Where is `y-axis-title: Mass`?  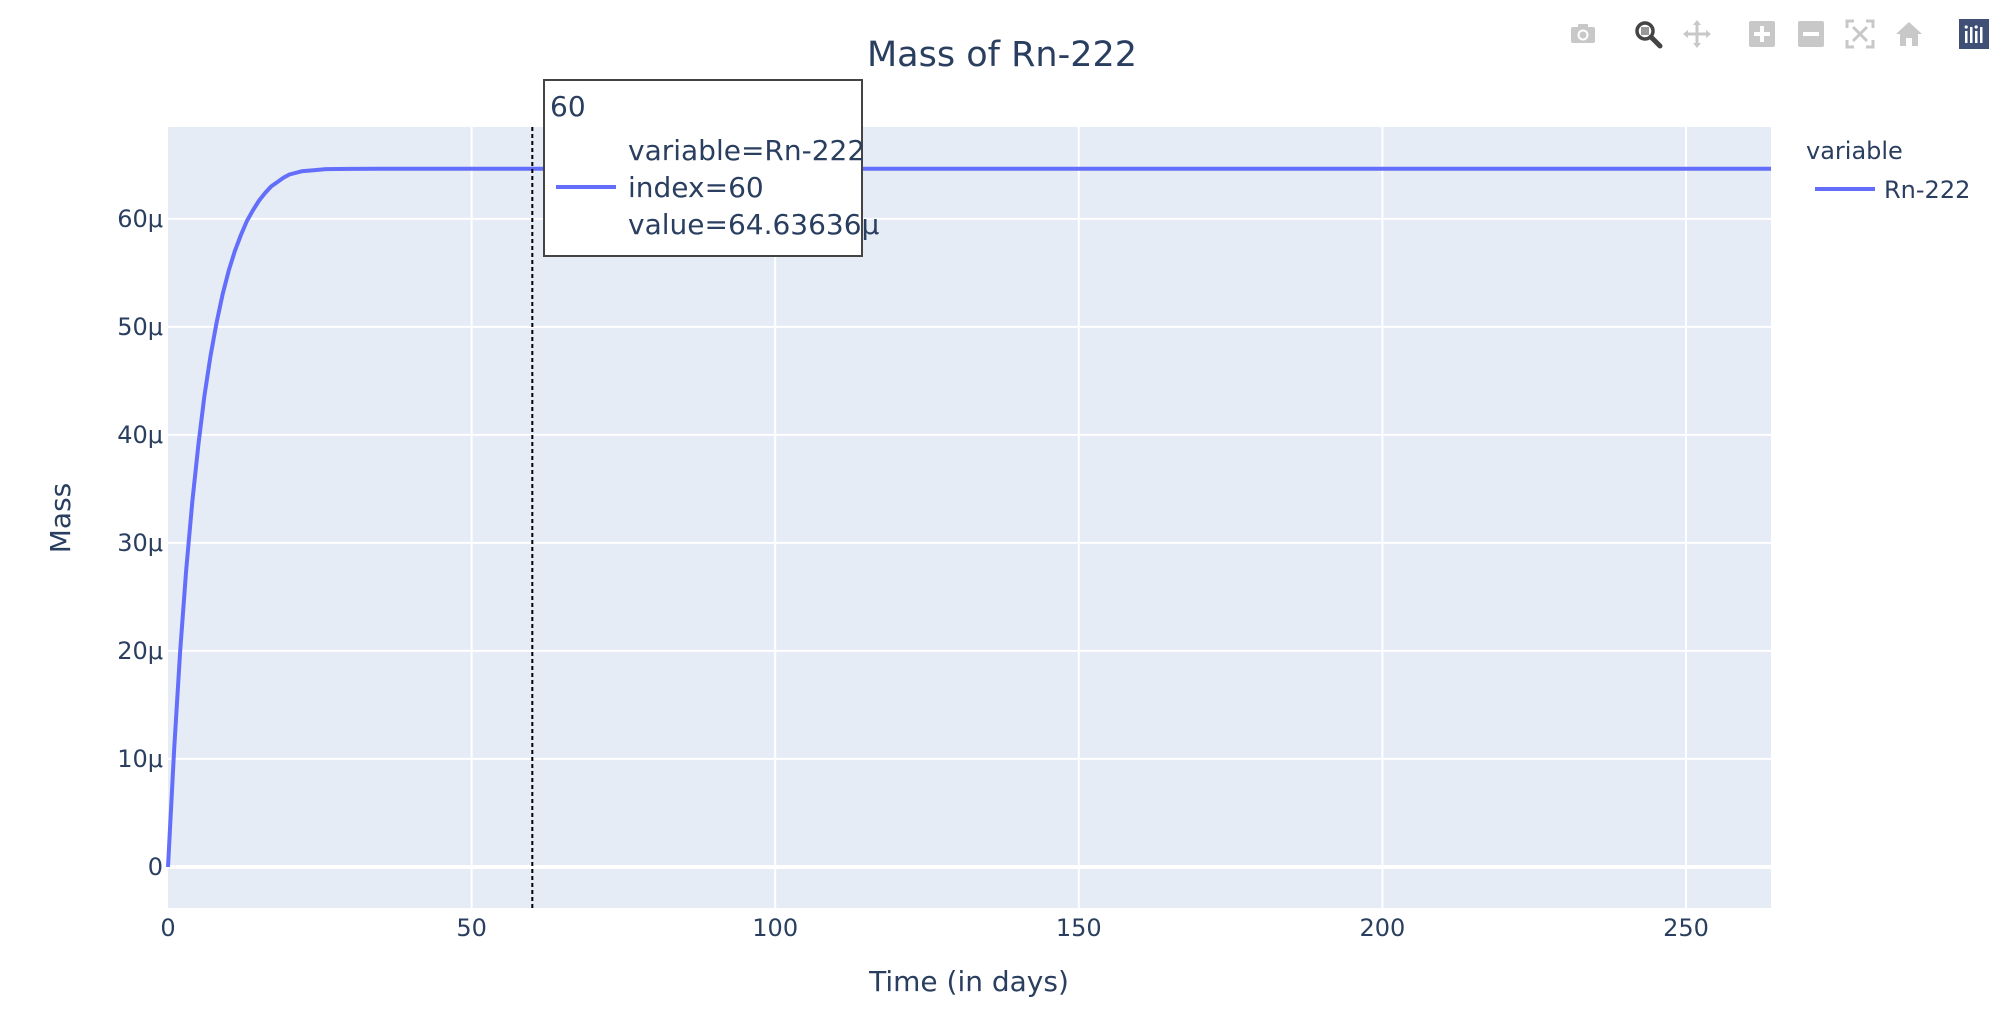 y-axis-title: Mass is located at coordinates (60, 518).